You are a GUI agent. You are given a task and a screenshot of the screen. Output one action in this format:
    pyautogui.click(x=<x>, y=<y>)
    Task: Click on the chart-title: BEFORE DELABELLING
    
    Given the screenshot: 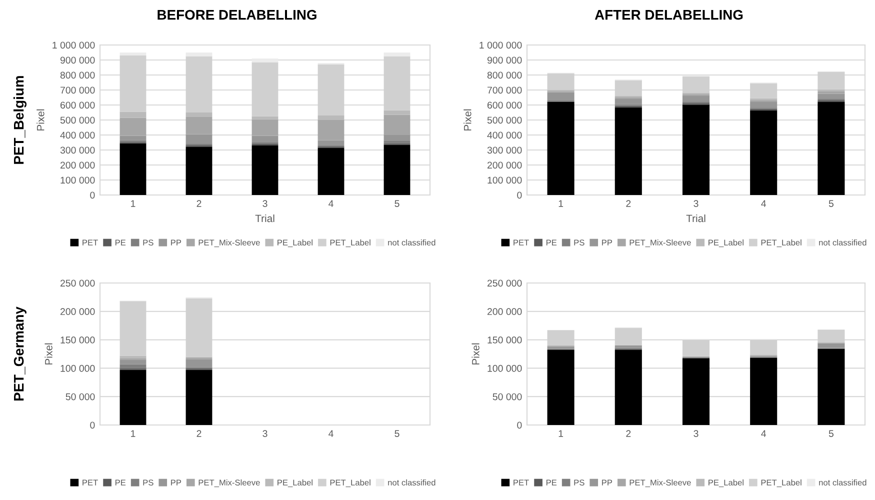 What is the action you would take?
    pyautogui.click(x=237, y=15)
    